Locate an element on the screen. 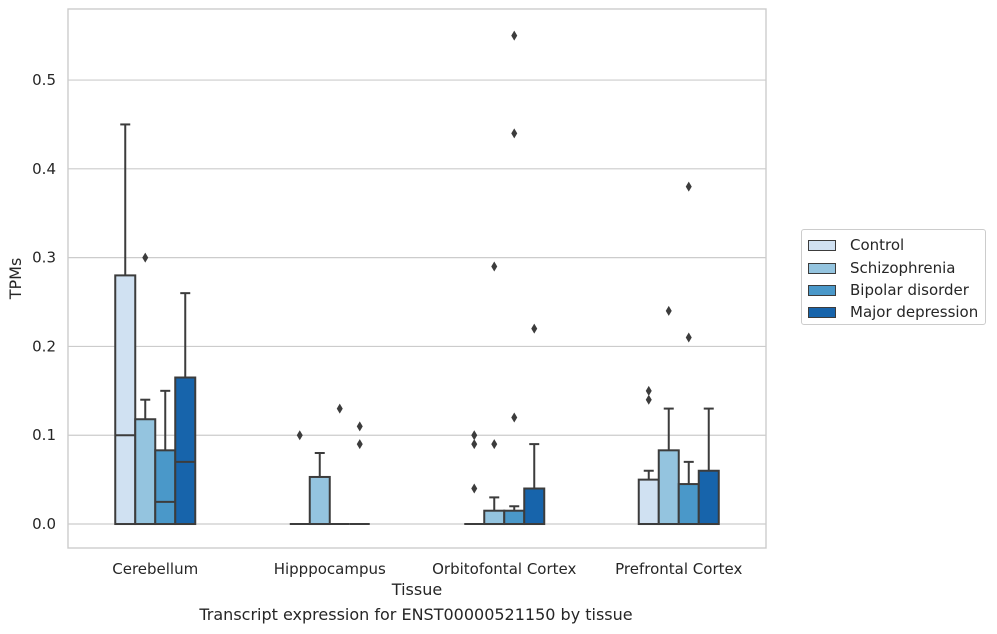 The height and width of the screenshot is (634, 997). legend-label-control: Control is located at coordinates (877, 245).